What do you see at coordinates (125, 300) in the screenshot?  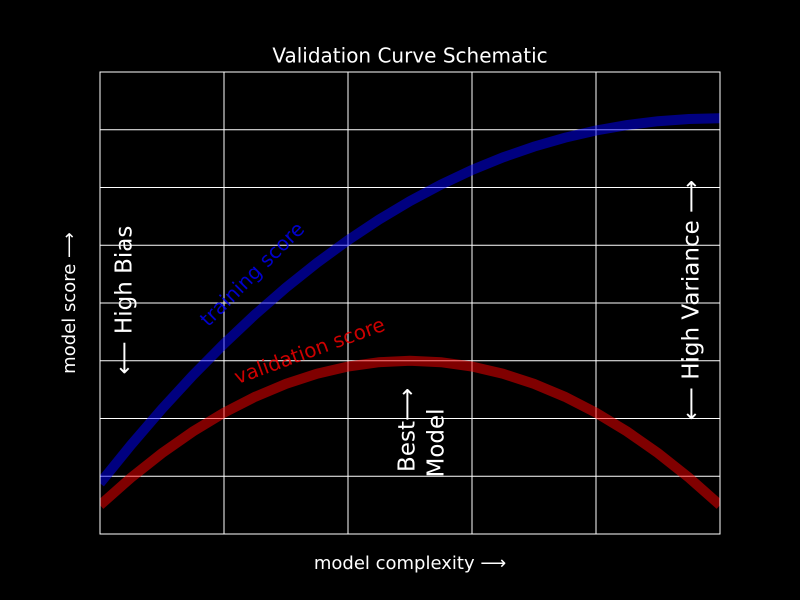 I see `annotation: ⟵ High Bias` at bounding box center [125, 300].